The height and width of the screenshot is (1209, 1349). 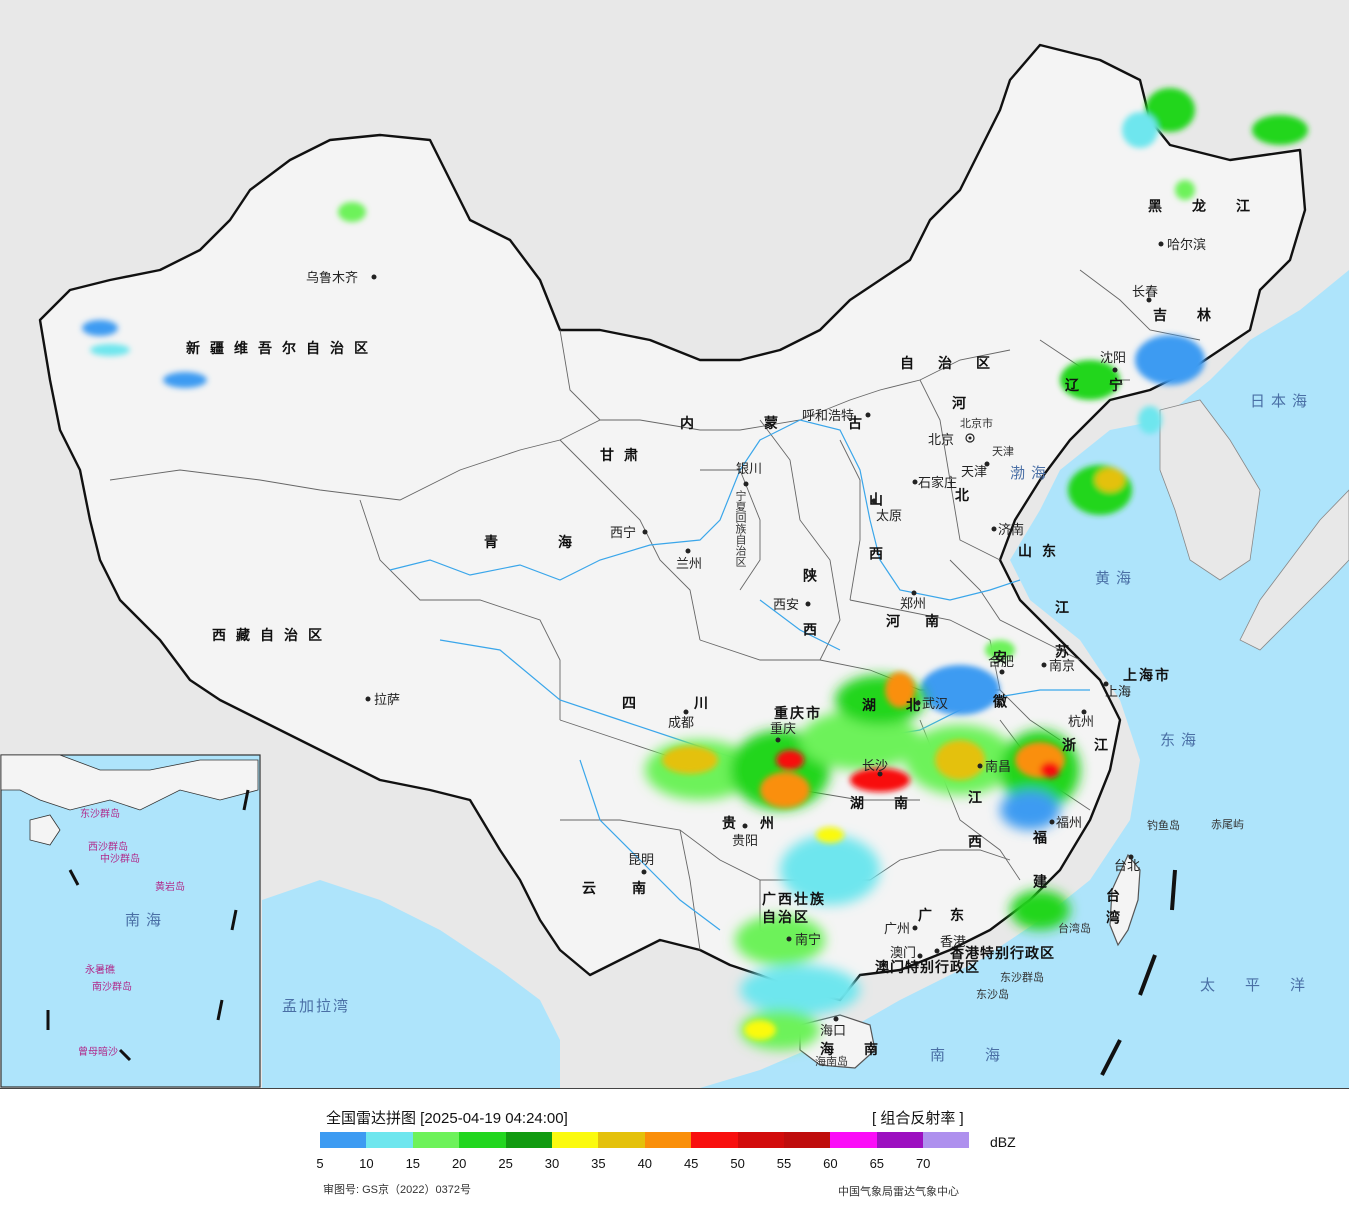 I want to click on label-hebei-2: 北, so click(x=967, y=495).